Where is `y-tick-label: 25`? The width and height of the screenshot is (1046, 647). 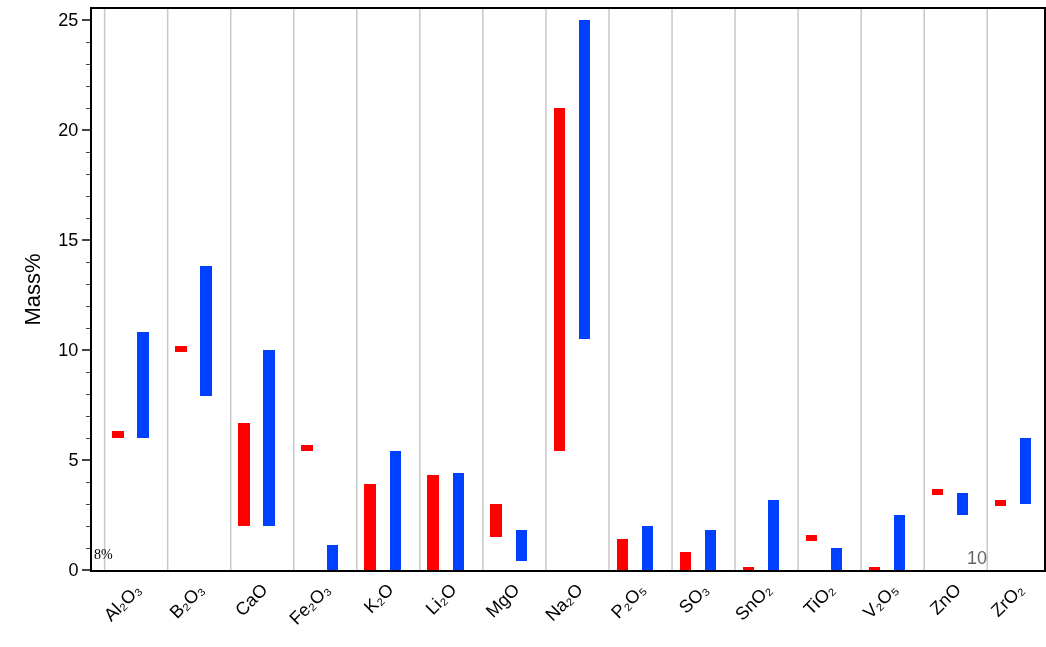 y-tick-label: 25 is located at coordinates (68, 20).